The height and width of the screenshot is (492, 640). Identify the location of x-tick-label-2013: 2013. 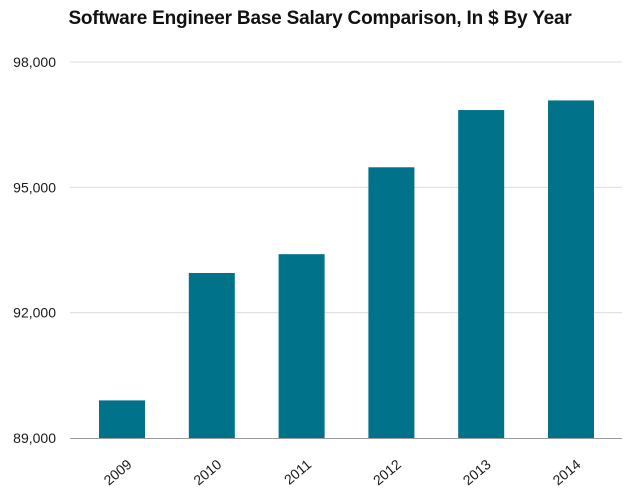
(477, 472).